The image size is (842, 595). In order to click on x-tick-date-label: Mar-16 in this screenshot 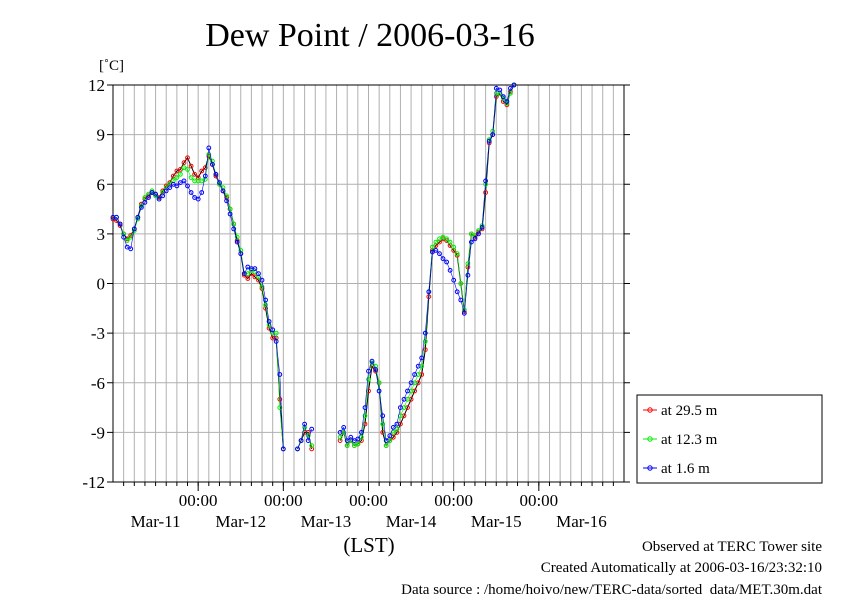, I will do `click(581, 521)`.